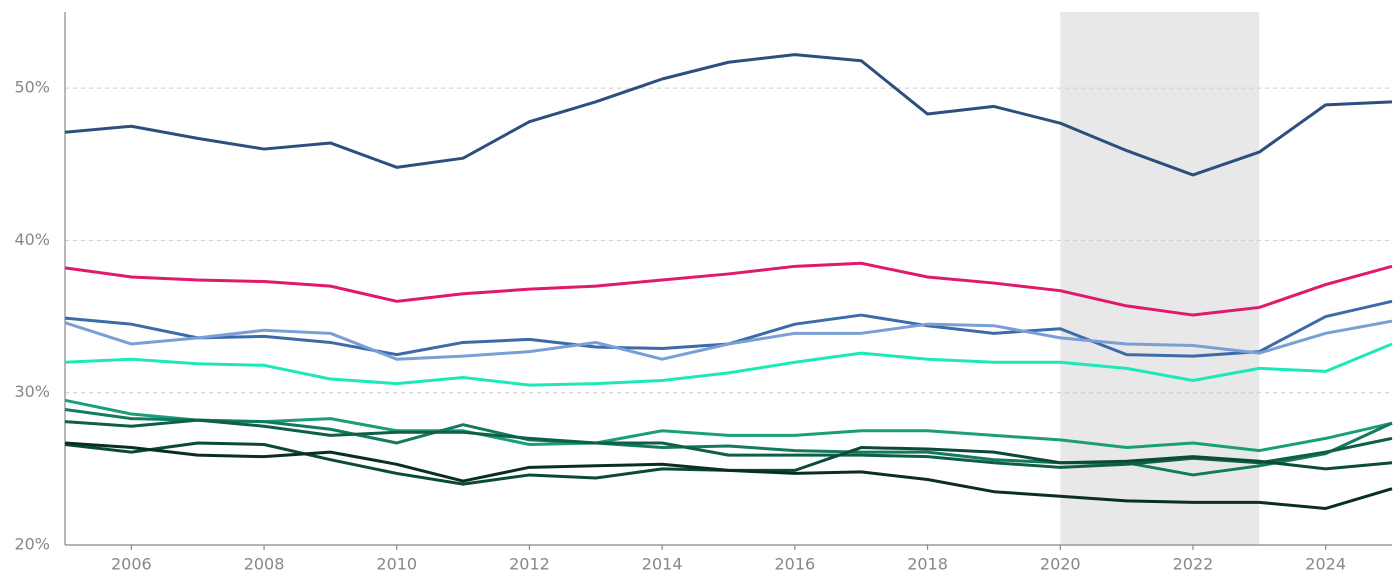 Image resolution: width=1400 pixels, height=578 pixels. What do you see at coordinates (927, 564) in the screenshot?
I see `x-tick-label: 2018` at bounding box center [927, 564].